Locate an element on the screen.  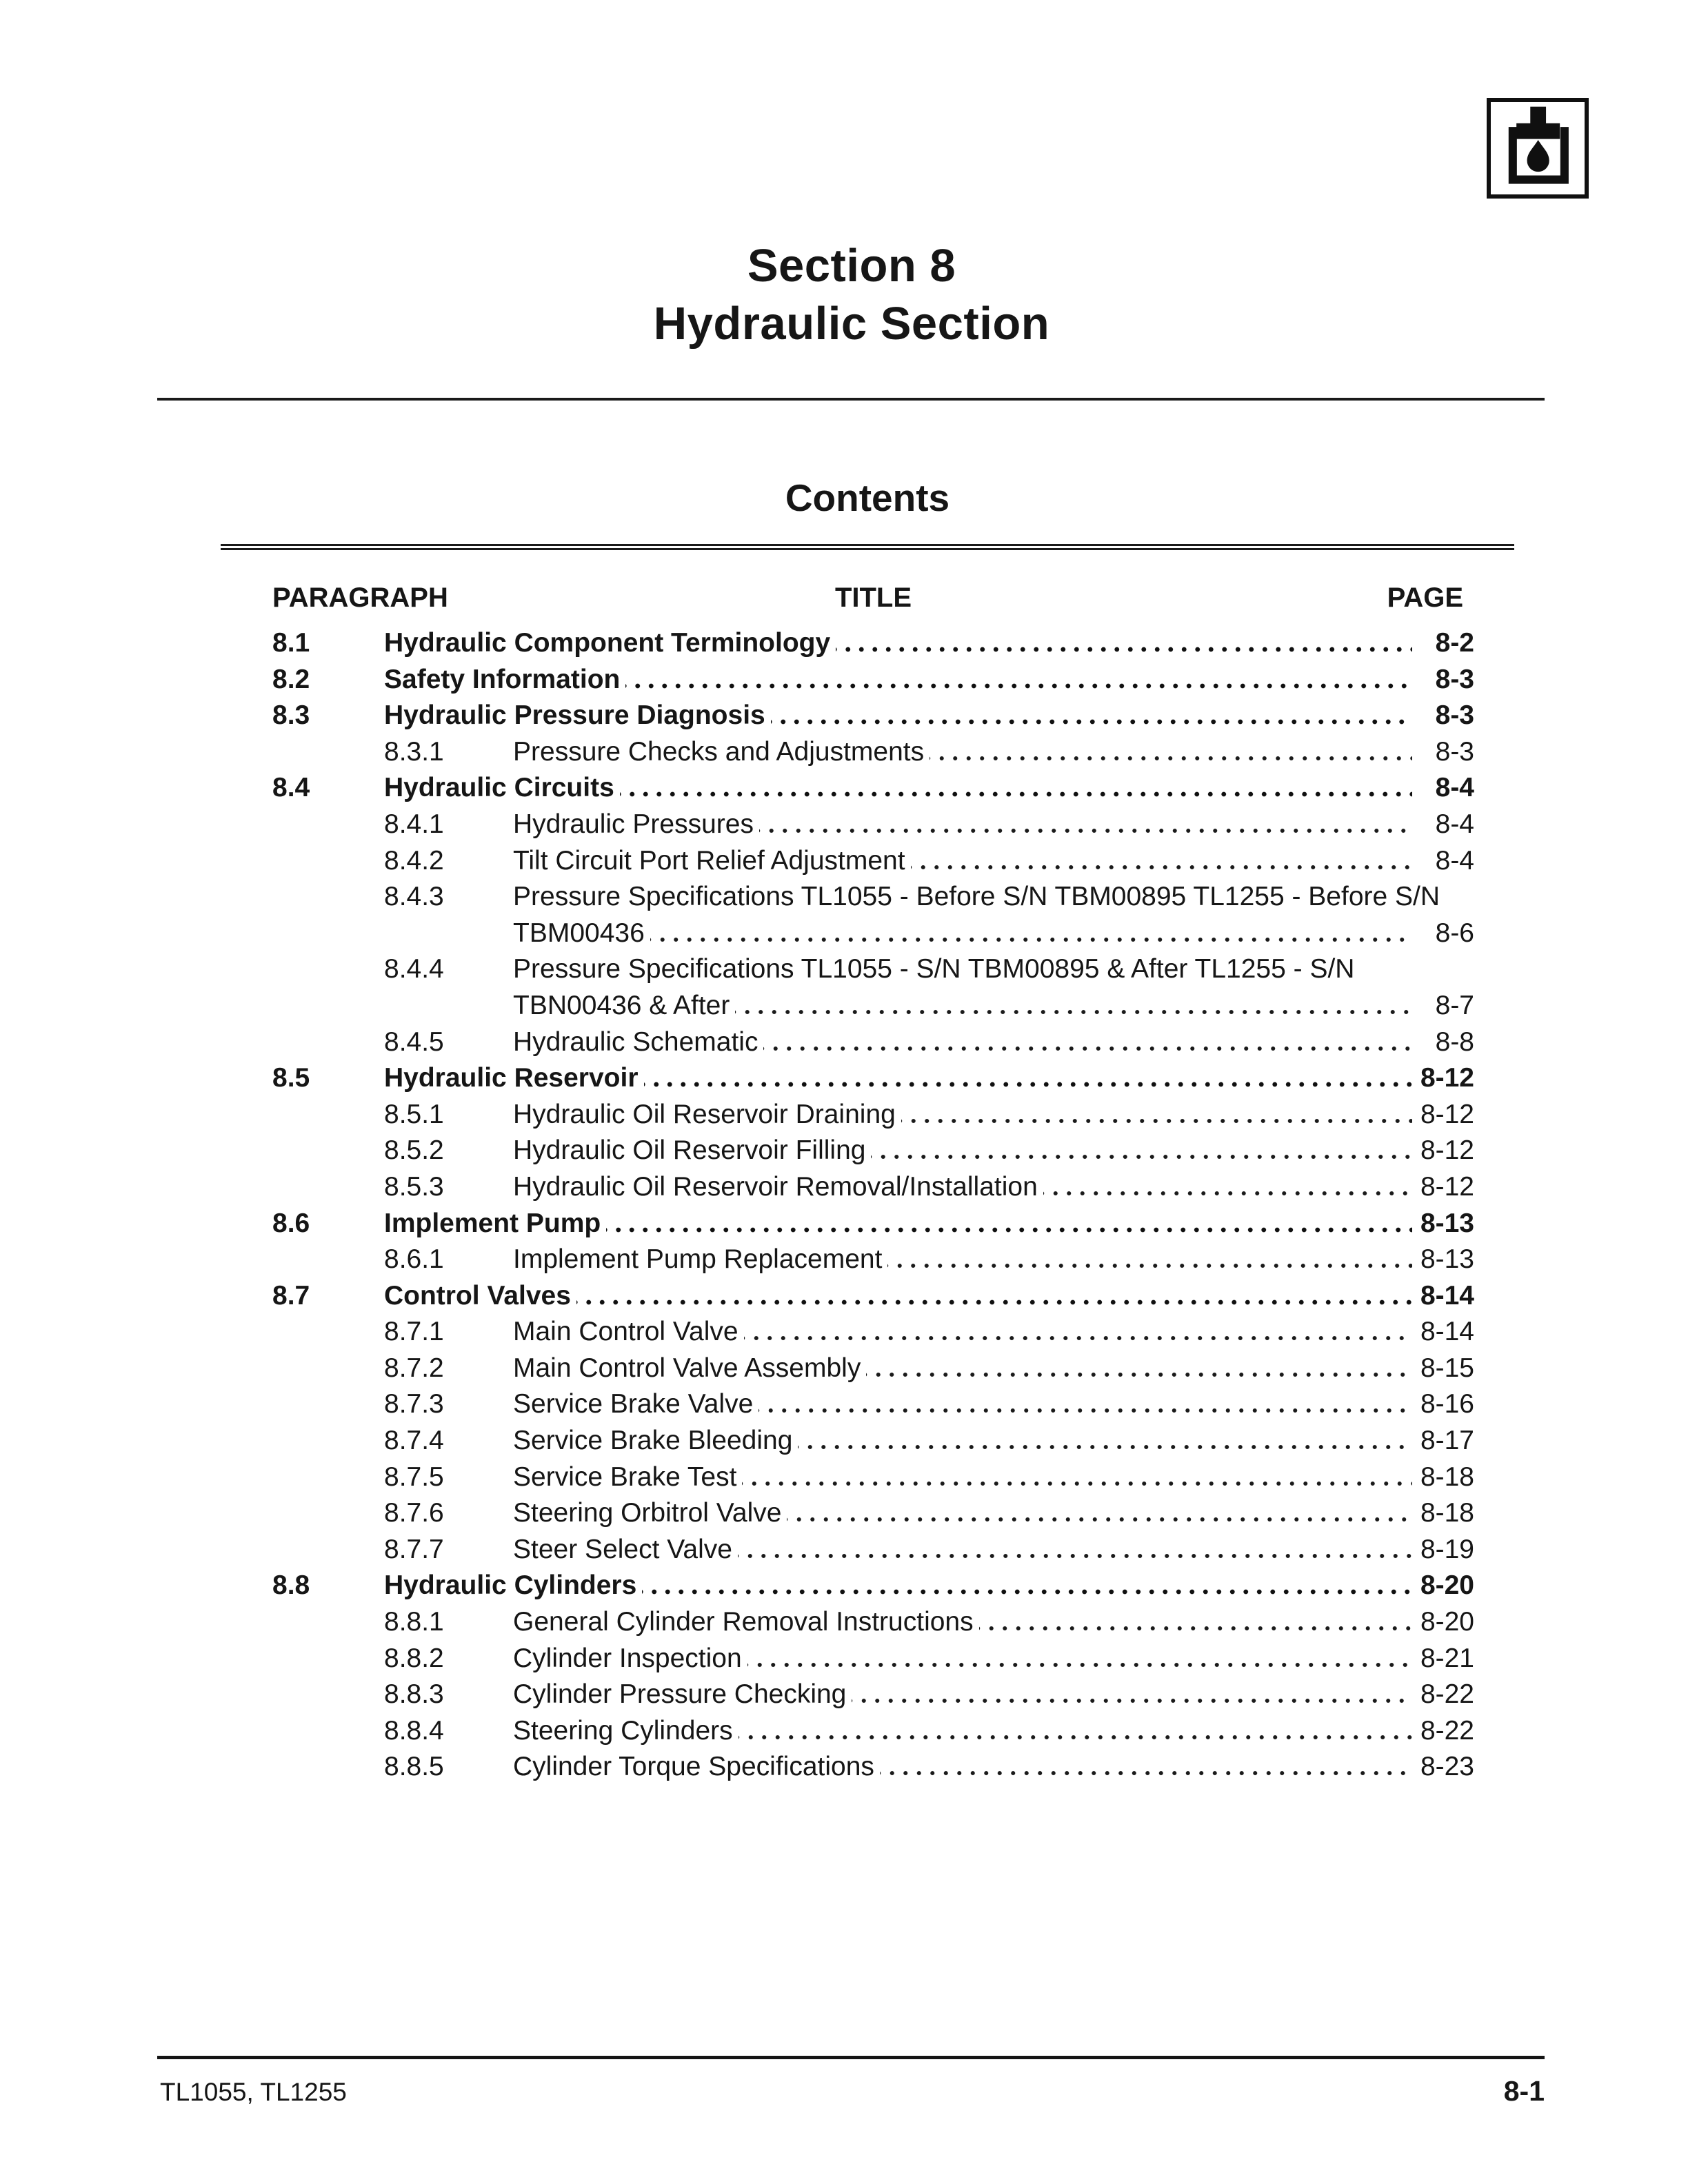
title-divider is located at coordinates (851, 399).